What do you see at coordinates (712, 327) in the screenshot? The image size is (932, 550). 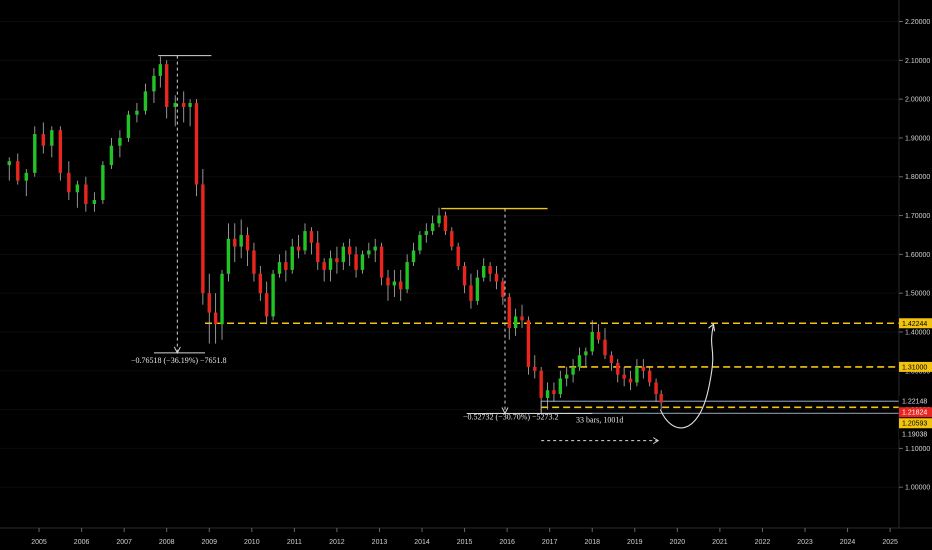 I see `projection-arrow-head` at bounding box center [712, 327].